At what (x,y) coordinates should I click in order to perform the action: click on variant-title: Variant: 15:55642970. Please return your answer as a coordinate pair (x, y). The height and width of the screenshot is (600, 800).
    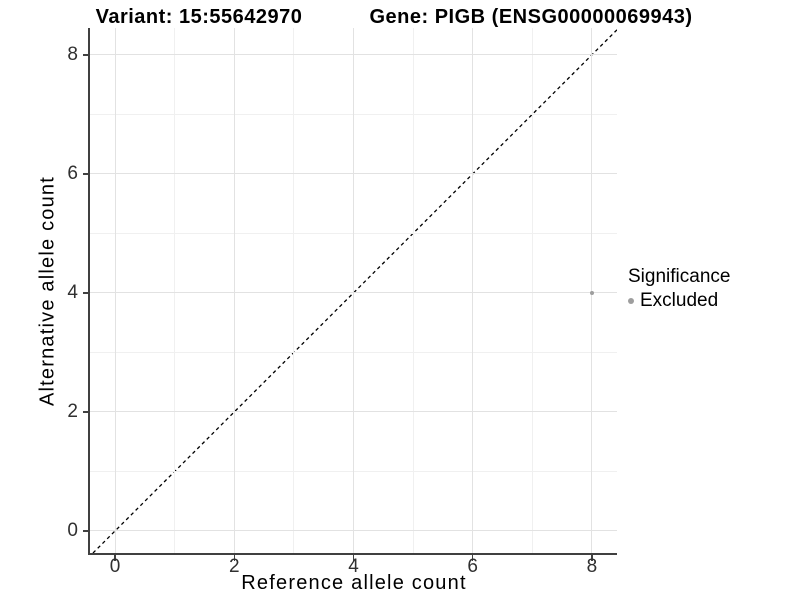
    Looking at the image, I should click on (199, 17).